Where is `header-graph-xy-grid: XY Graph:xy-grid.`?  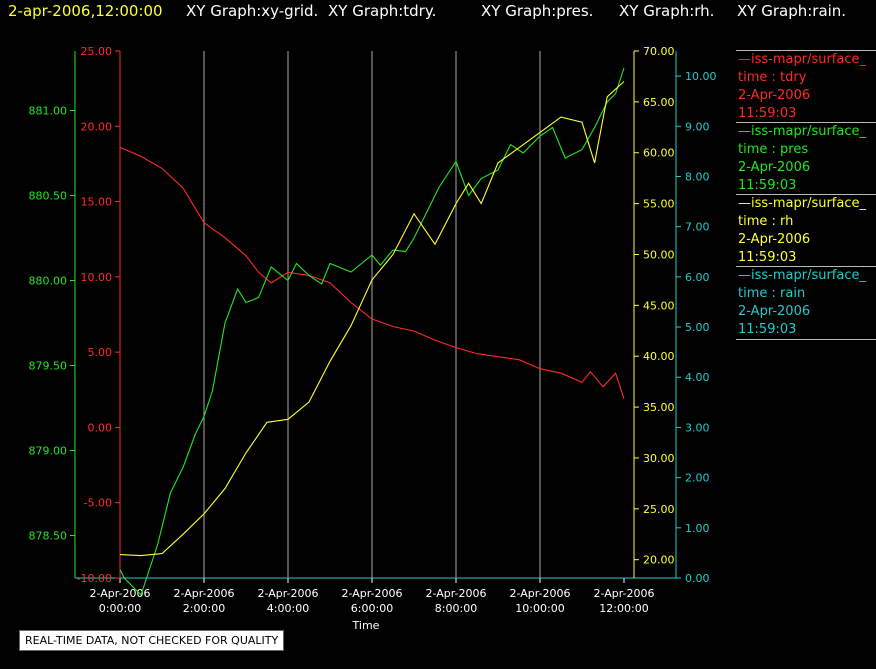 header-graph-xy-grid: XY Graph:xy-grid. is located at coordinates (252, 11).